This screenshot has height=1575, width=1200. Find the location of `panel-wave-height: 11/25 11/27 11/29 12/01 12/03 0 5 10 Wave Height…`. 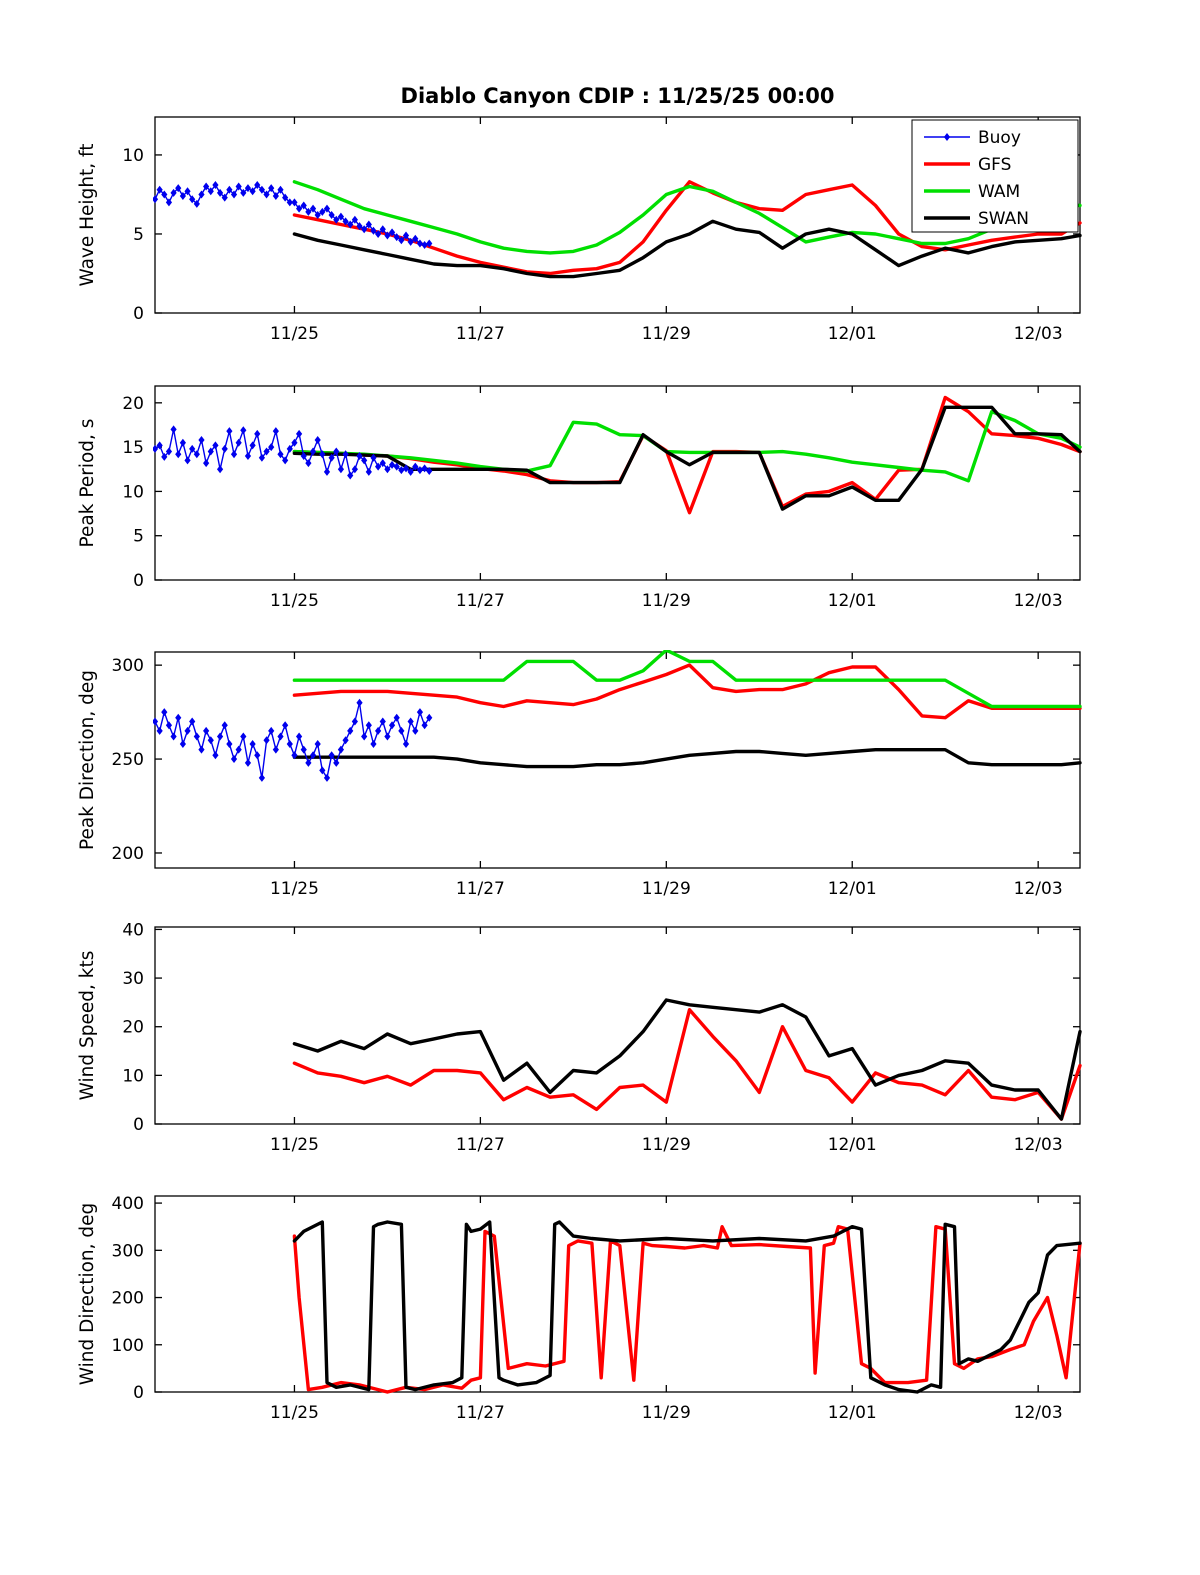

panel-wave-height: 11/25 11/27 11/29 12/01 12/03 0 5 10 Wave Height… is located at coordinates (579, 230).